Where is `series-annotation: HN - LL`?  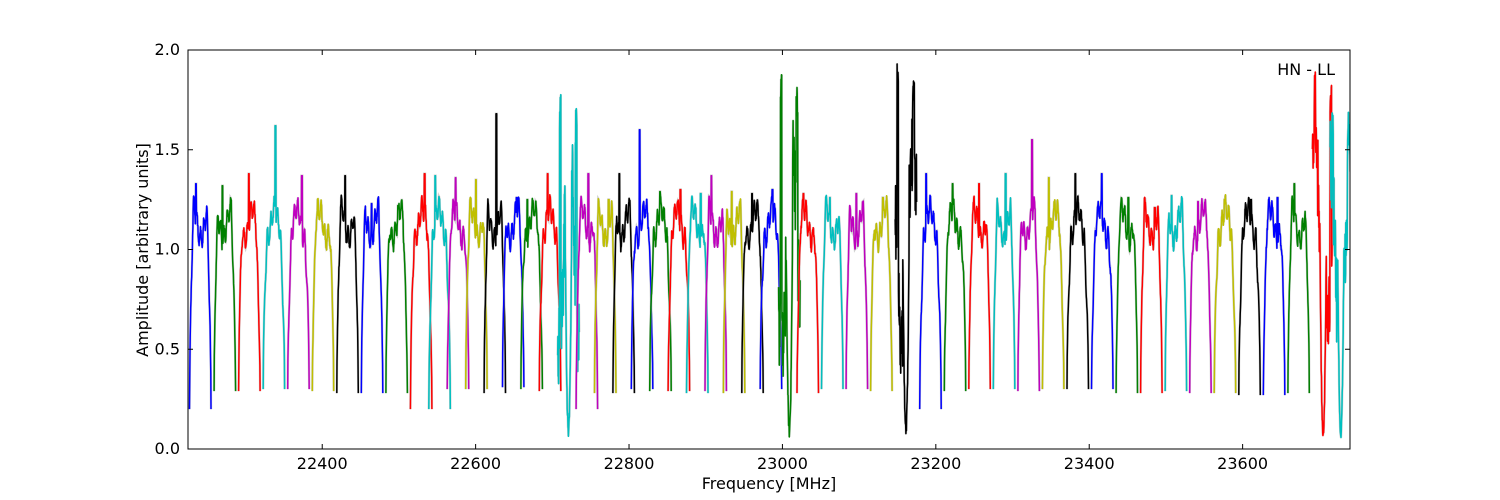
series-annotation: HN - LL is located at coordinates (1306, 69).